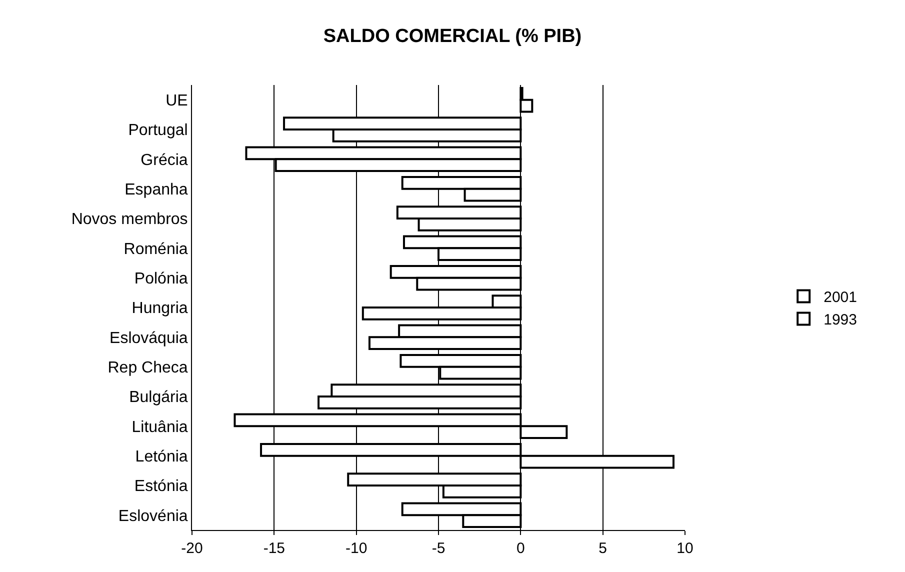  Describe the element at coordinates (452, 36) in the screenshot. I see `chart-title: SALDO COMERCIAL (% PIB)` at that location.